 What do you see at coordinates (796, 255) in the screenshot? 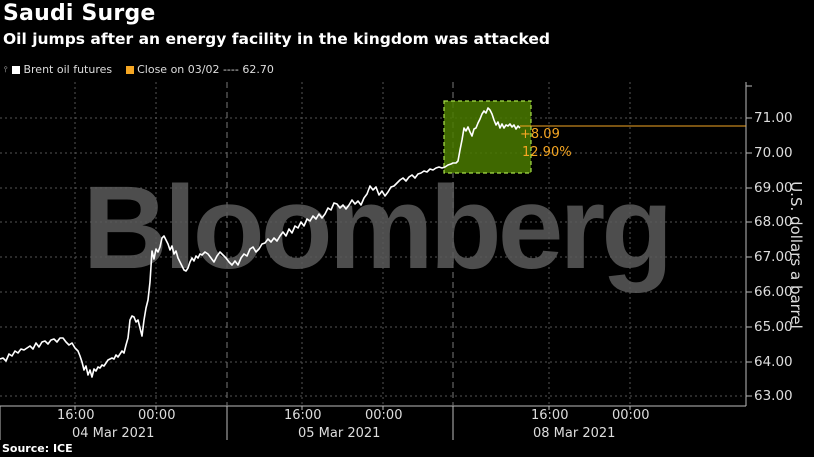
I see `y-axis-label: U.S. dollars a barrel` at bounding box center [796, 255].